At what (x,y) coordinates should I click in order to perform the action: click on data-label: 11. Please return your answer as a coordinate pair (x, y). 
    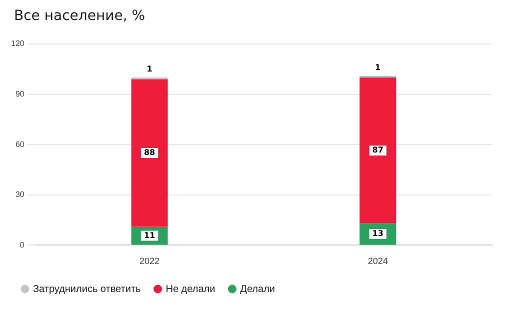
    Looking at the image, I should click on (150, 235).